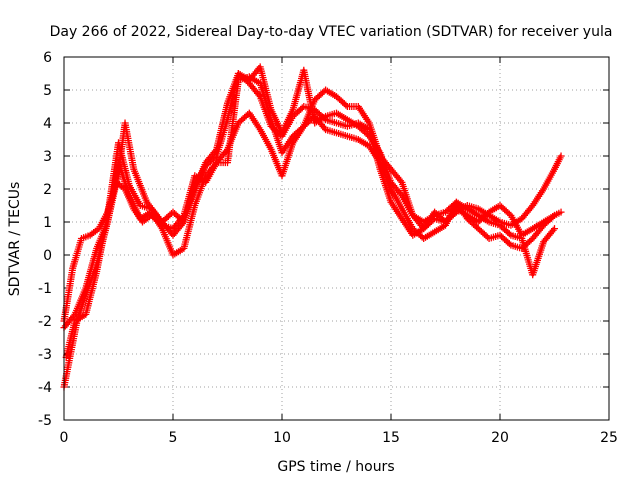 This screenshot has height=480, width=640. Describe the element at coordinates (47, 190) in the screenshot. I see `y-tick-label: 2` at that location.